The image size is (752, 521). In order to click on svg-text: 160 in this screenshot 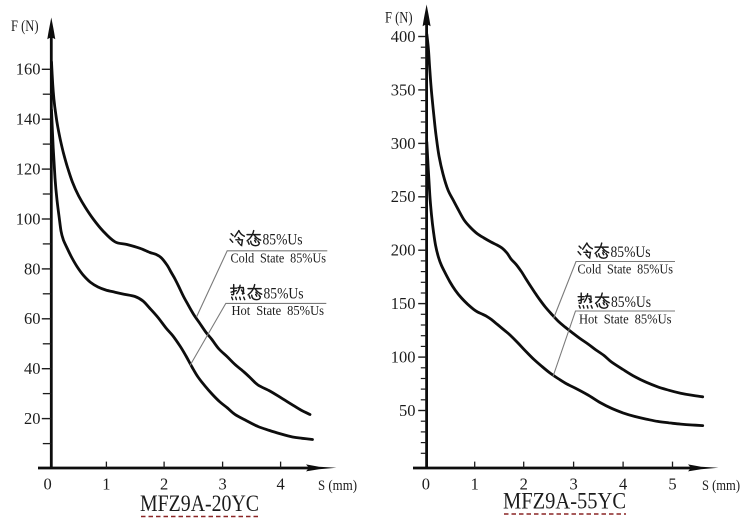, I will do `click(28, 69)`.